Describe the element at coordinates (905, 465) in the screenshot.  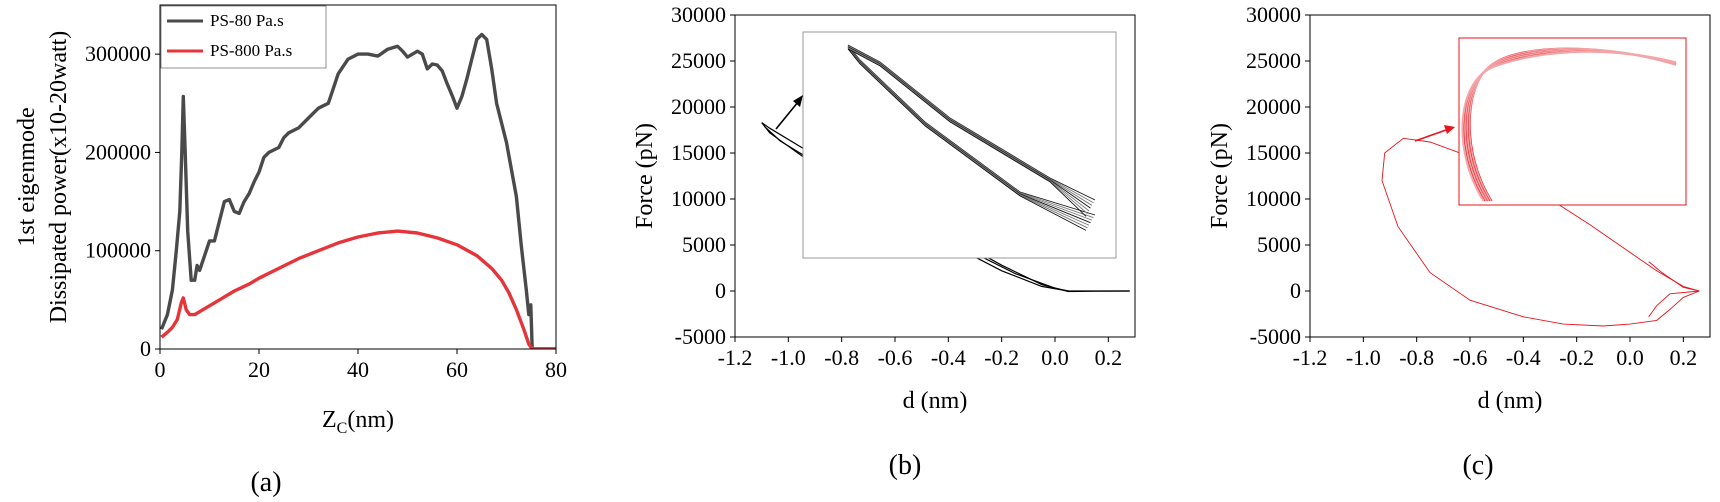
I see `panel-b-caption: (b)` at that location.